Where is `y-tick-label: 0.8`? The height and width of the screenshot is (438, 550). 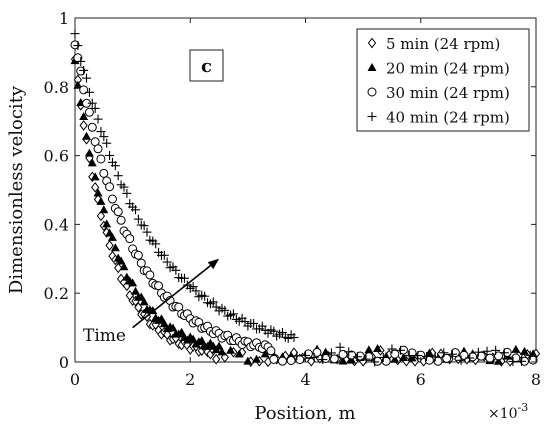 y-tick-label: 0.8 is located at coordinates (56, 87).